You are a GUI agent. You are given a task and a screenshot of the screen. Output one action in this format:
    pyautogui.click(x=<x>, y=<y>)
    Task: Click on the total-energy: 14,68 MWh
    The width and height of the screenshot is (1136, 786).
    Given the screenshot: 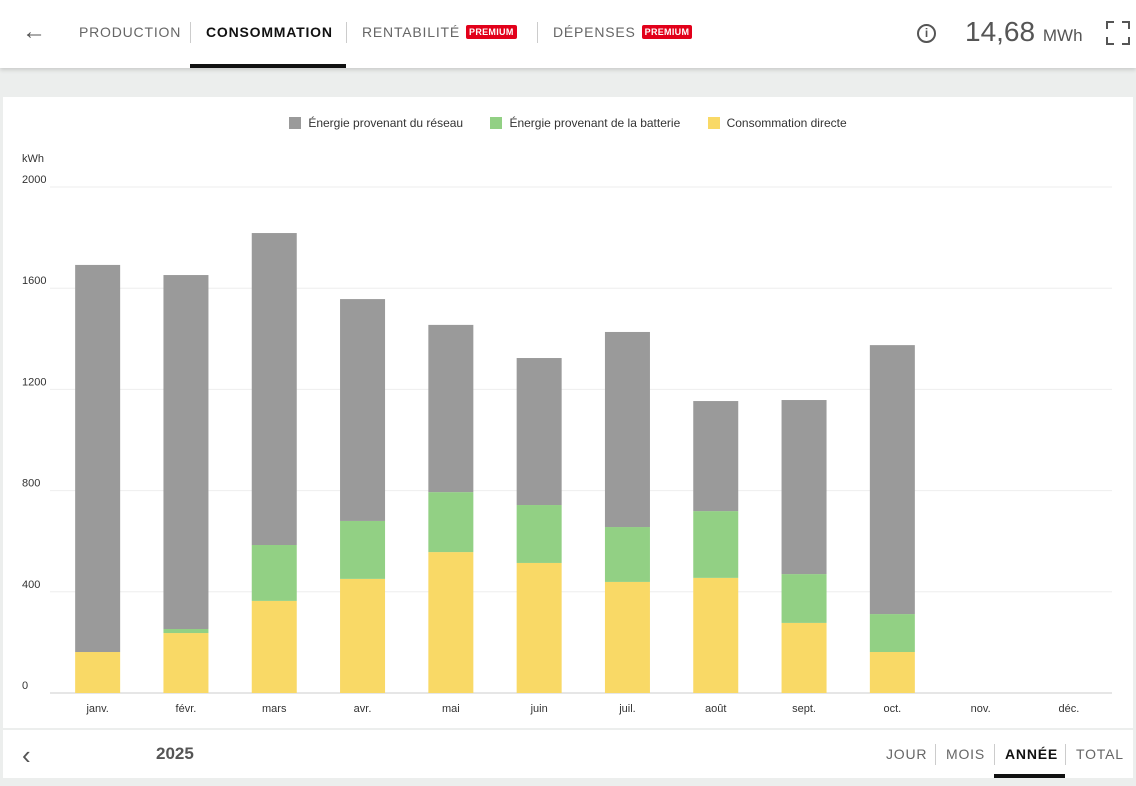 What is the action you would take?
    pyautogui.click(x=1024, y=32)
    